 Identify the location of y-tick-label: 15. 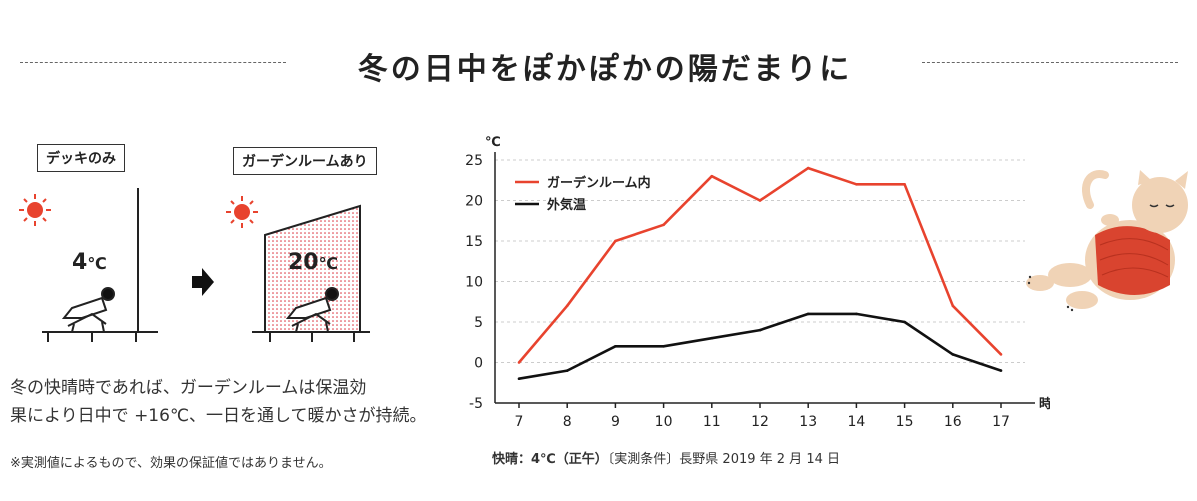
(474, 242).